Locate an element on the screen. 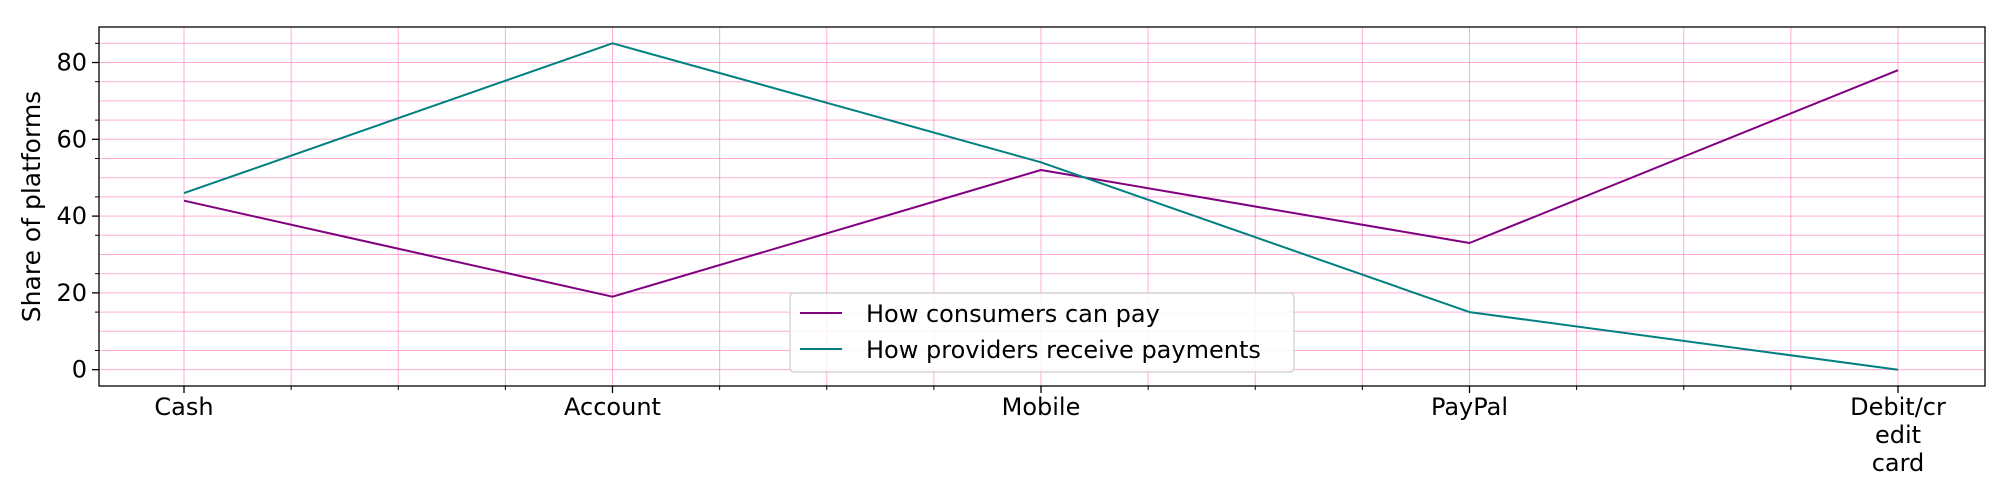  y-axis-label: Share of platforms is located at coordinates (31, 206).